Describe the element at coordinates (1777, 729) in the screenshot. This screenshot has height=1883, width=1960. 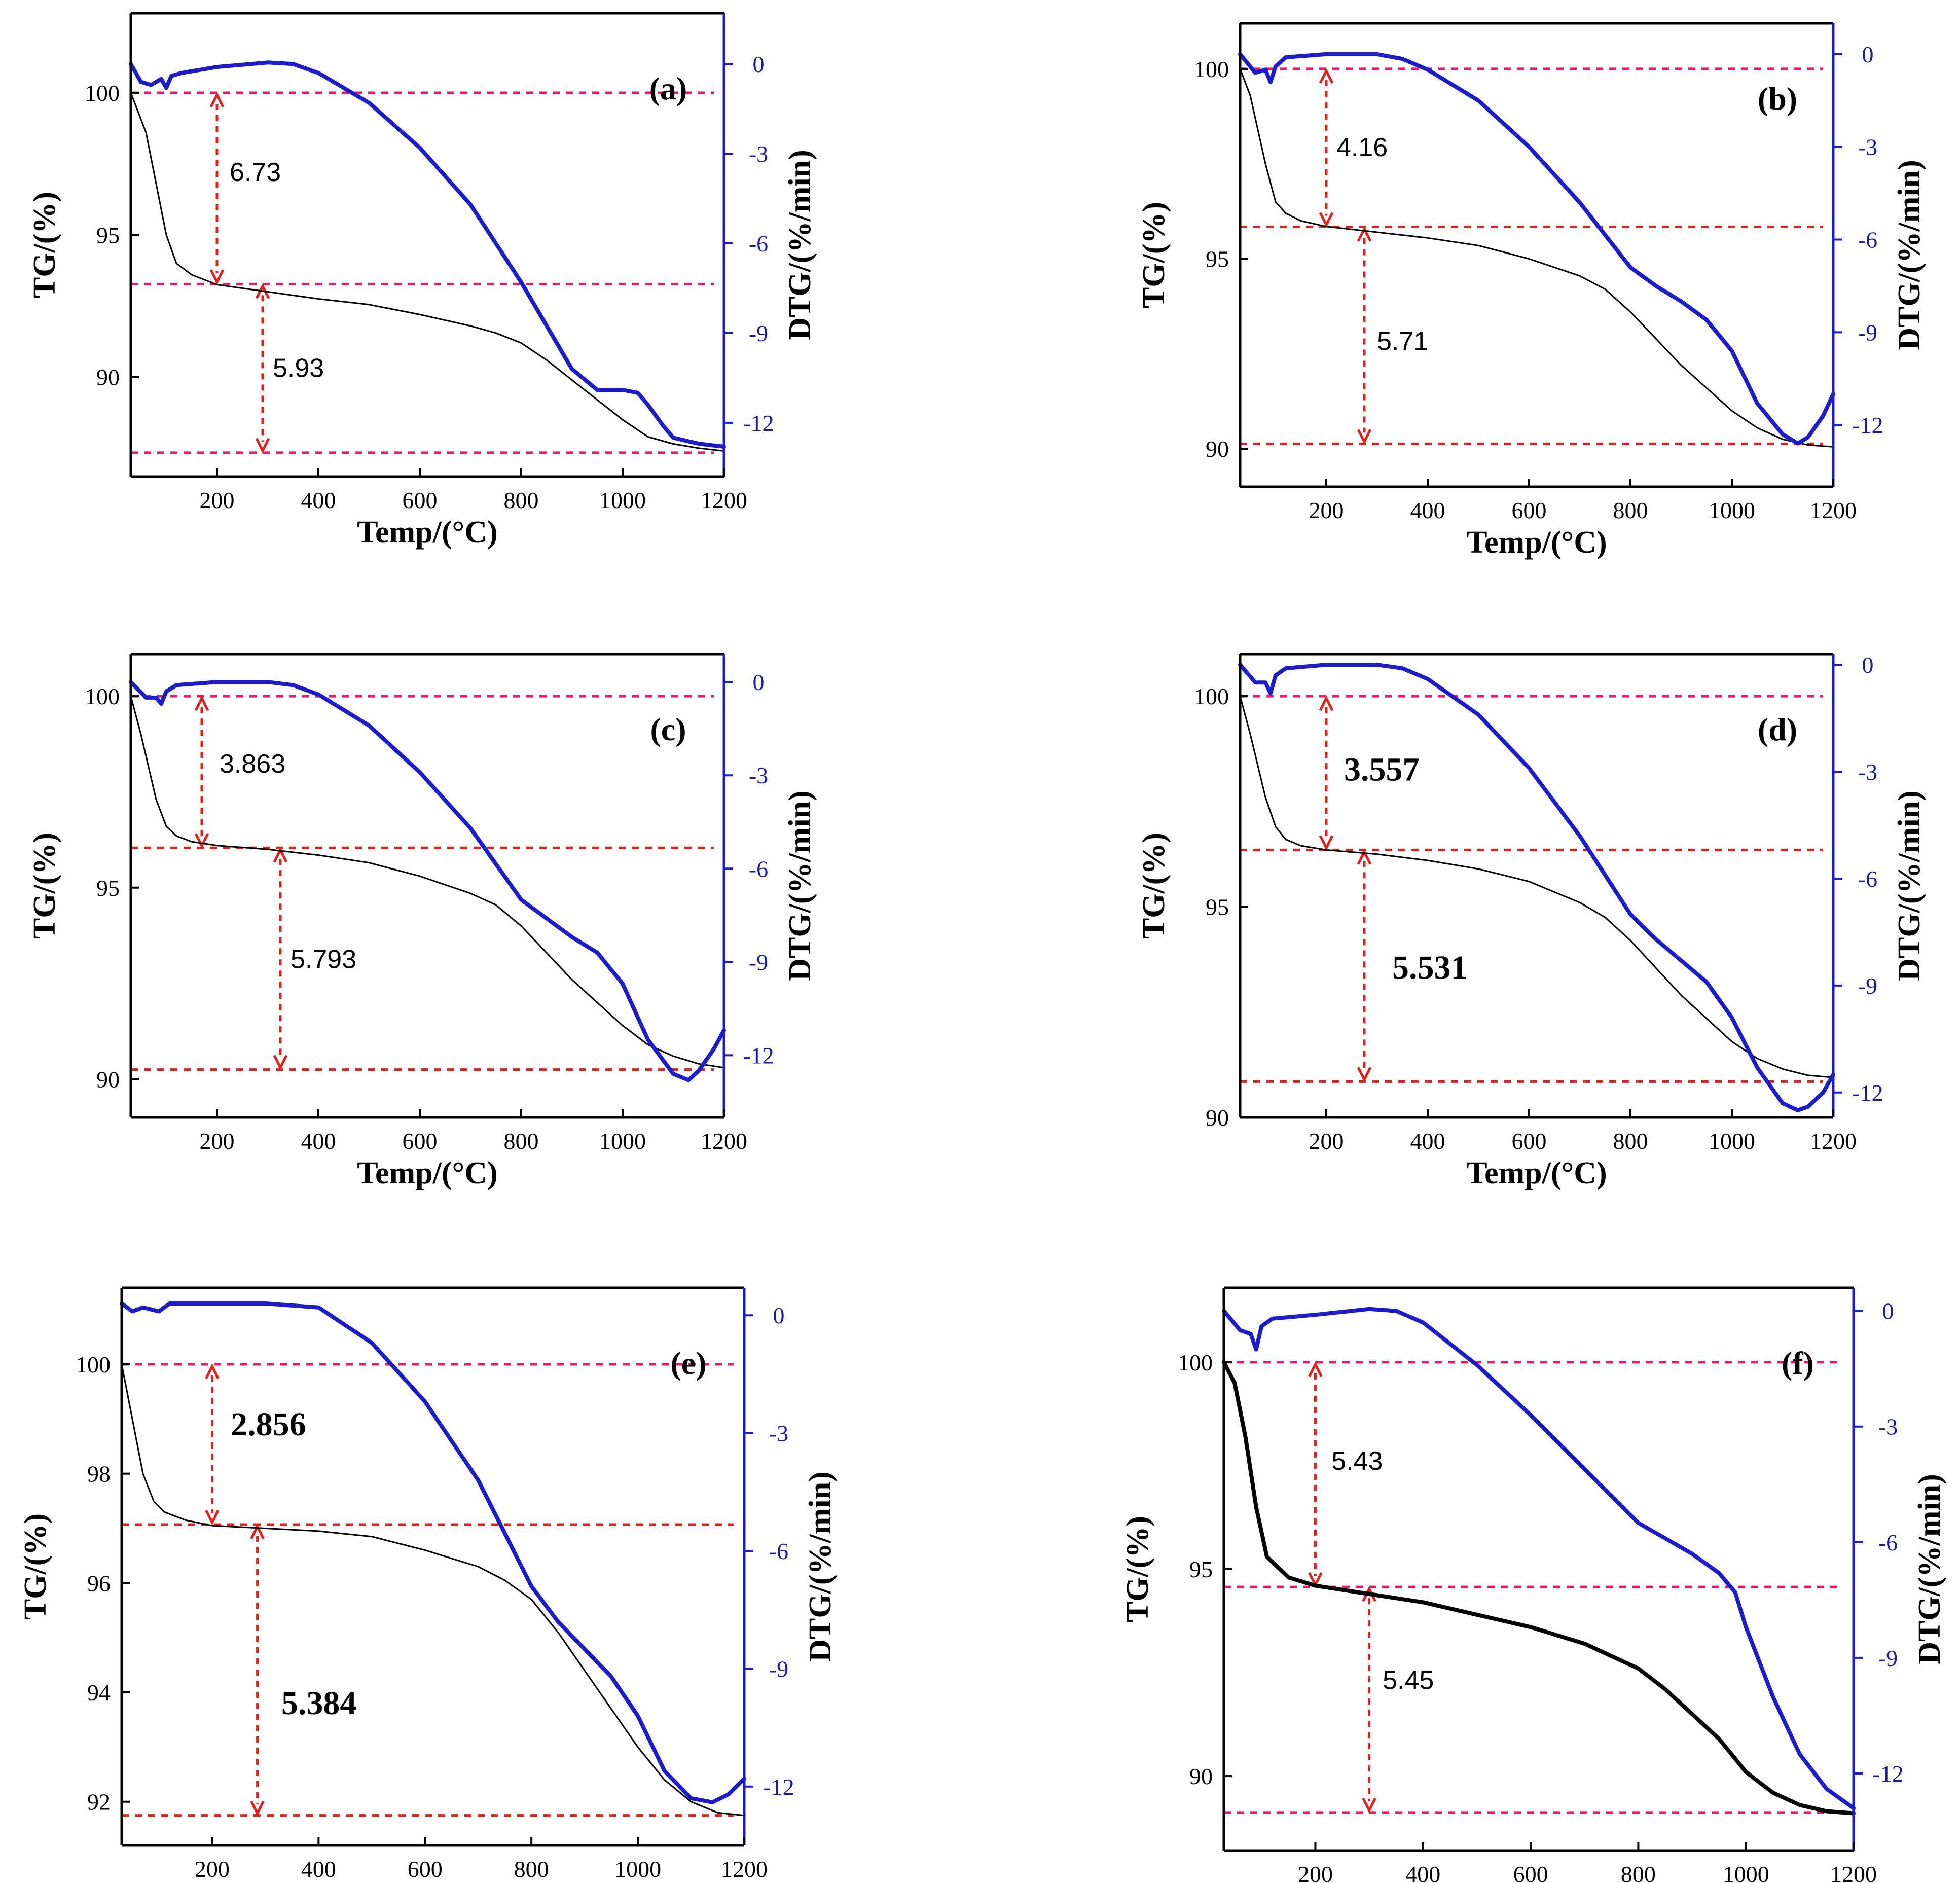
I see `panel-label: (d)` at that location.